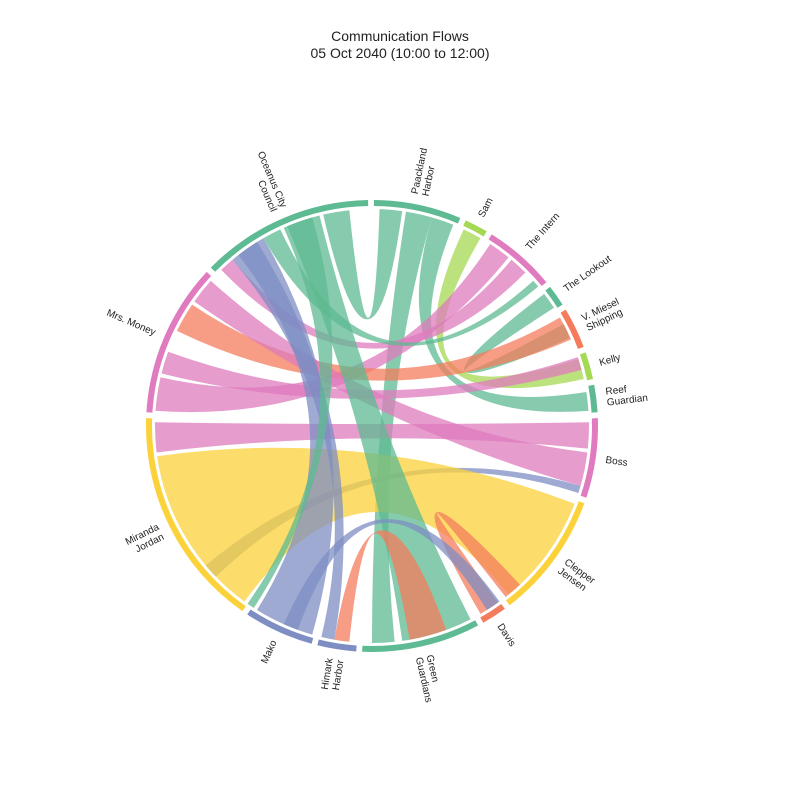 Image resolution: width=800 pixels, height=800 pixels. I want to click on label-miranda: MirandaJordan, so click(145, 540).